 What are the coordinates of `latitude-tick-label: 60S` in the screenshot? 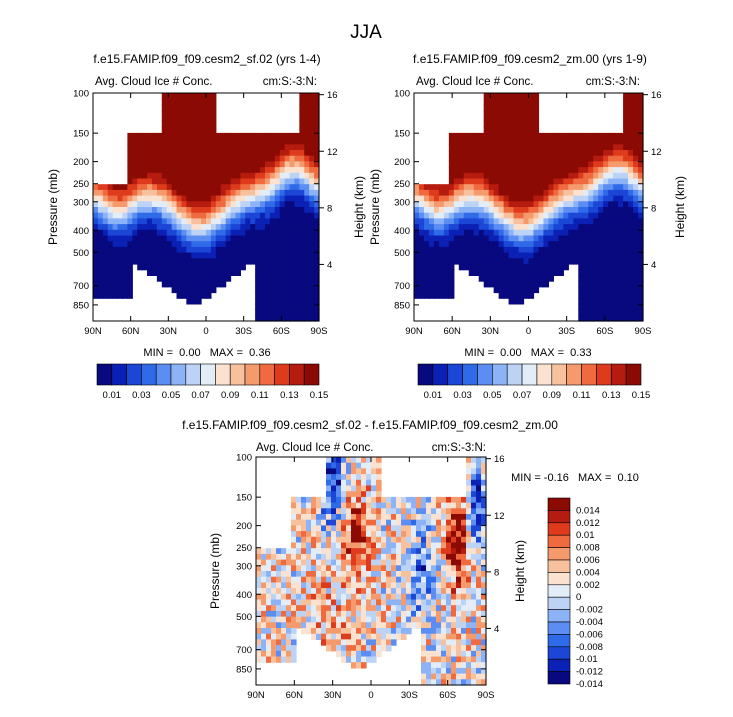 It's located at (447, 695).